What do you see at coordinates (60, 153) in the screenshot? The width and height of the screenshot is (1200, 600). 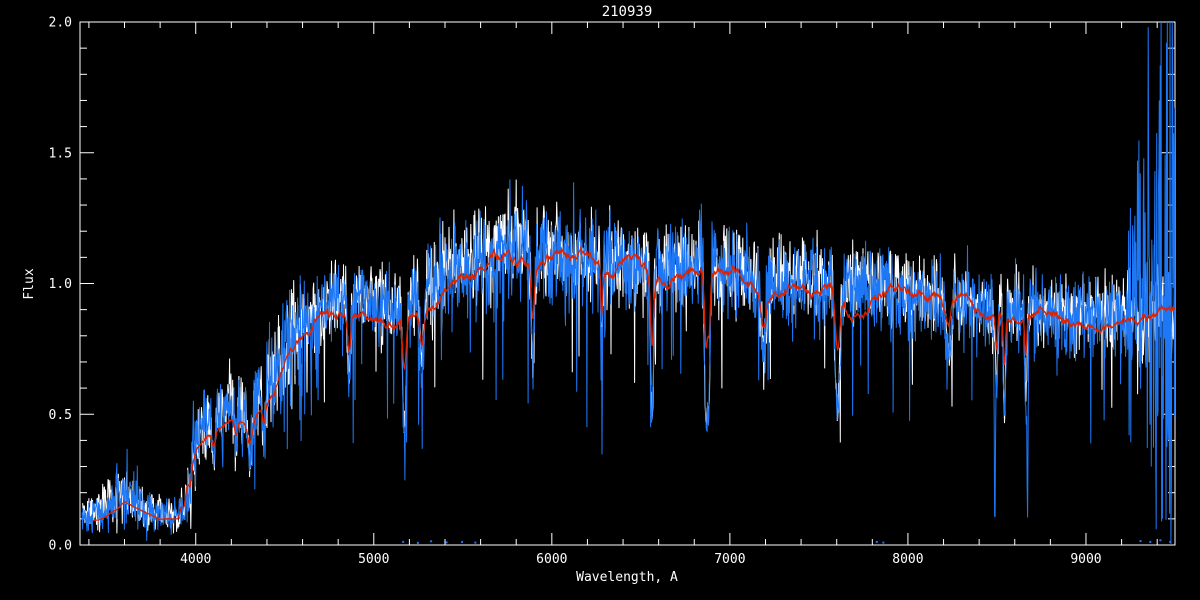 I see `y-tick-label: 1.5` at bounding box center [60, 153].